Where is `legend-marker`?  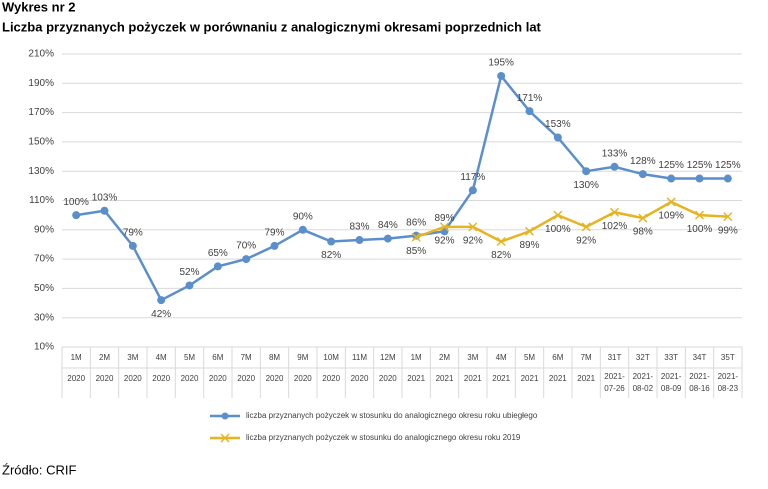 legend-marker is located at coordinates (225, 416).